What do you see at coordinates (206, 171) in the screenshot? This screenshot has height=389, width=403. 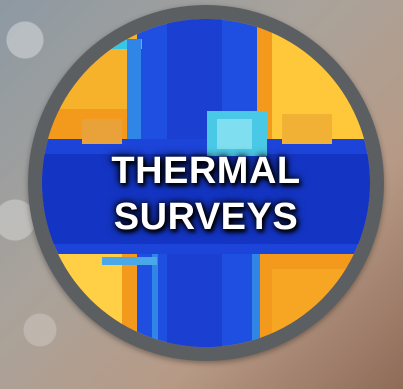 I see `title-line-1: THERMAL` at bounding box center [206, 171].